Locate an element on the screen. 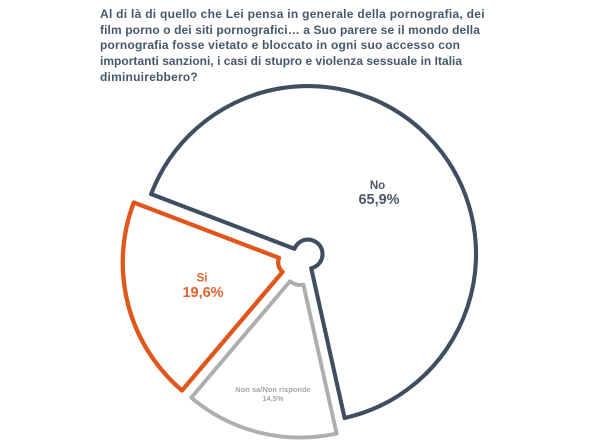 The width and height of the screenshot is (600, 442). svg-text: 14,5% is located at coordinates (273, 398).